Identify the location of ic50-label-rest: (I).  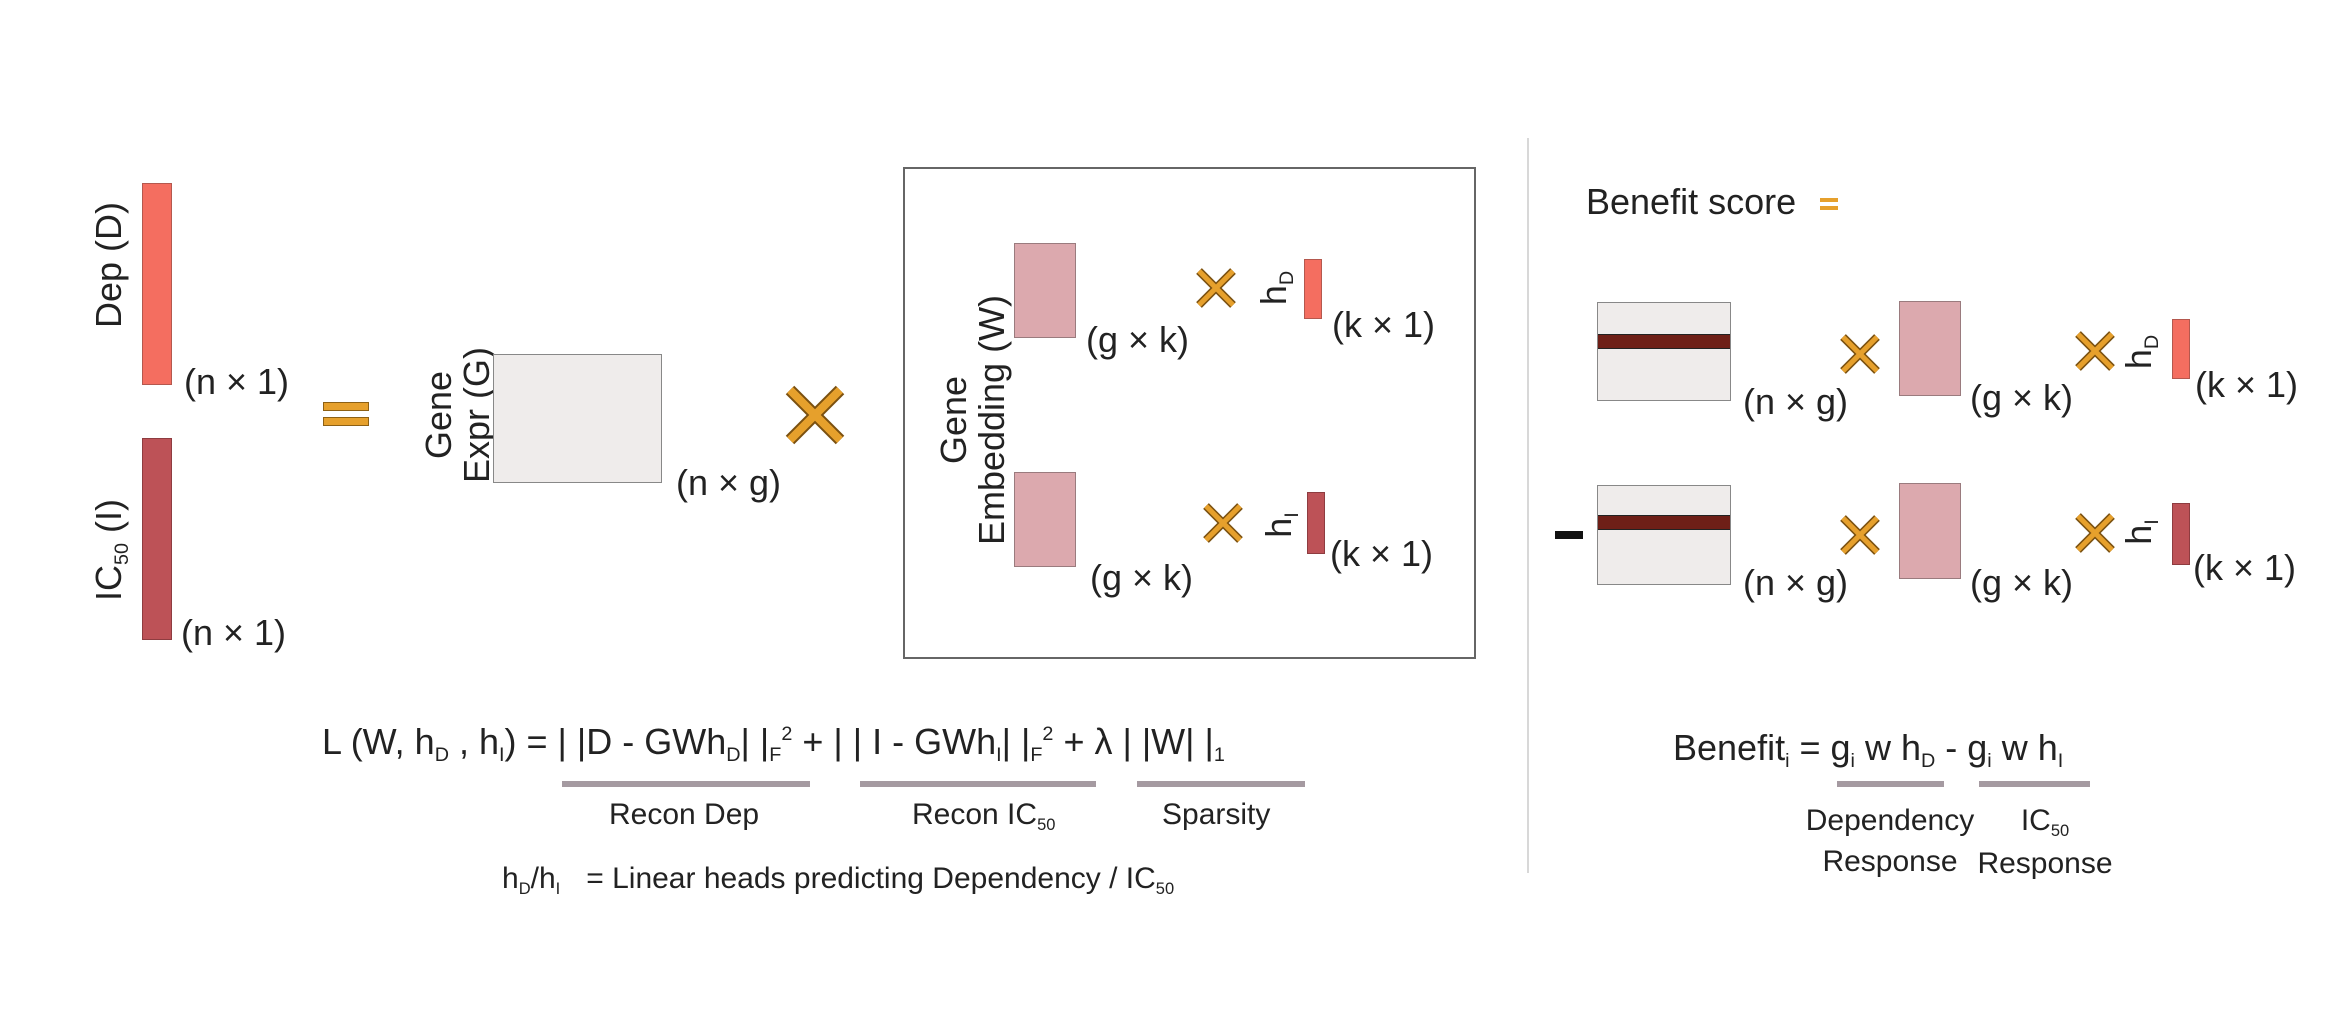
(108, 521).